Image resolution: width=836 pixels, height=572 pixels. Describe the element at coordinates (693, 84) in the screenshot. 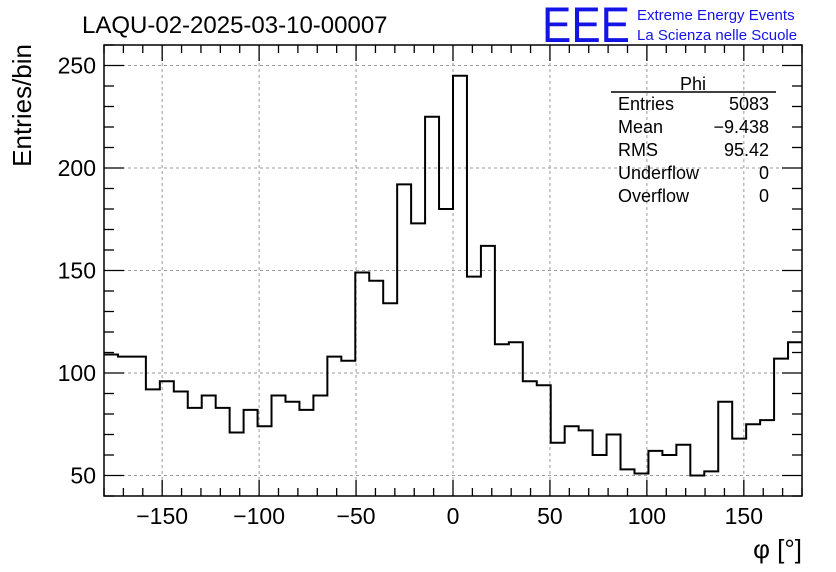

I see `stats-box-title: Phi` at that location.